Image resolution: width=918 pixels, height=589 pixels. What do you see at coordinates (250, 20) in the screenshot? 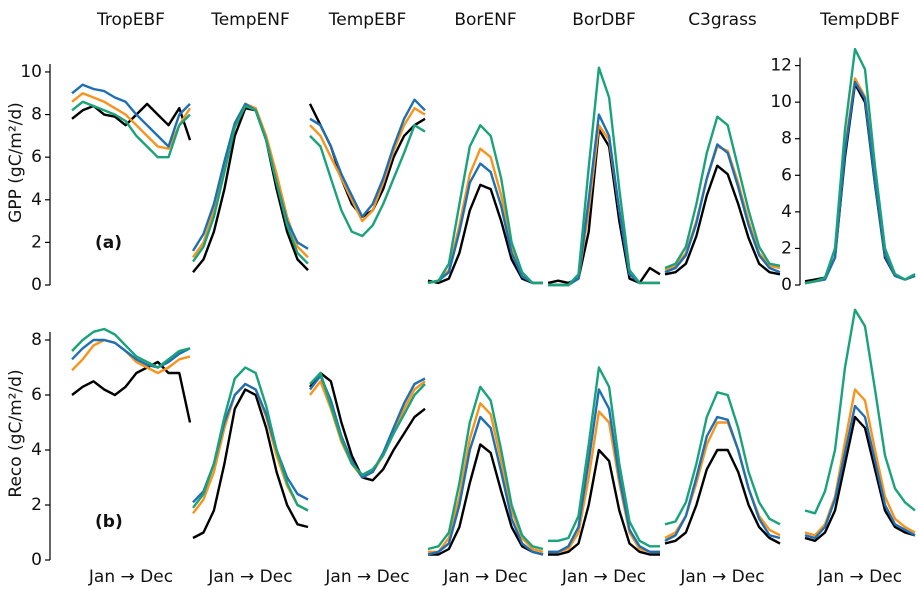
I see `panel-title: TempENF` at bounding box center [250, 20].